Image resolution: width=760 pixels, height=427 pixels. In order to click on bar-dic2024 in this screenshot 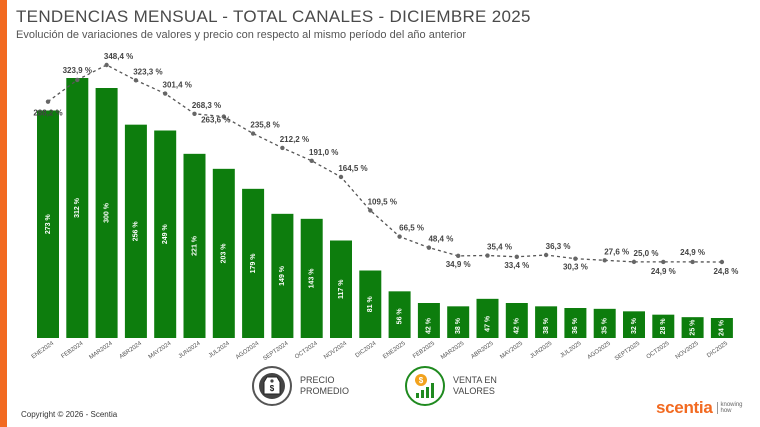, I will do `click(370, 304)`.